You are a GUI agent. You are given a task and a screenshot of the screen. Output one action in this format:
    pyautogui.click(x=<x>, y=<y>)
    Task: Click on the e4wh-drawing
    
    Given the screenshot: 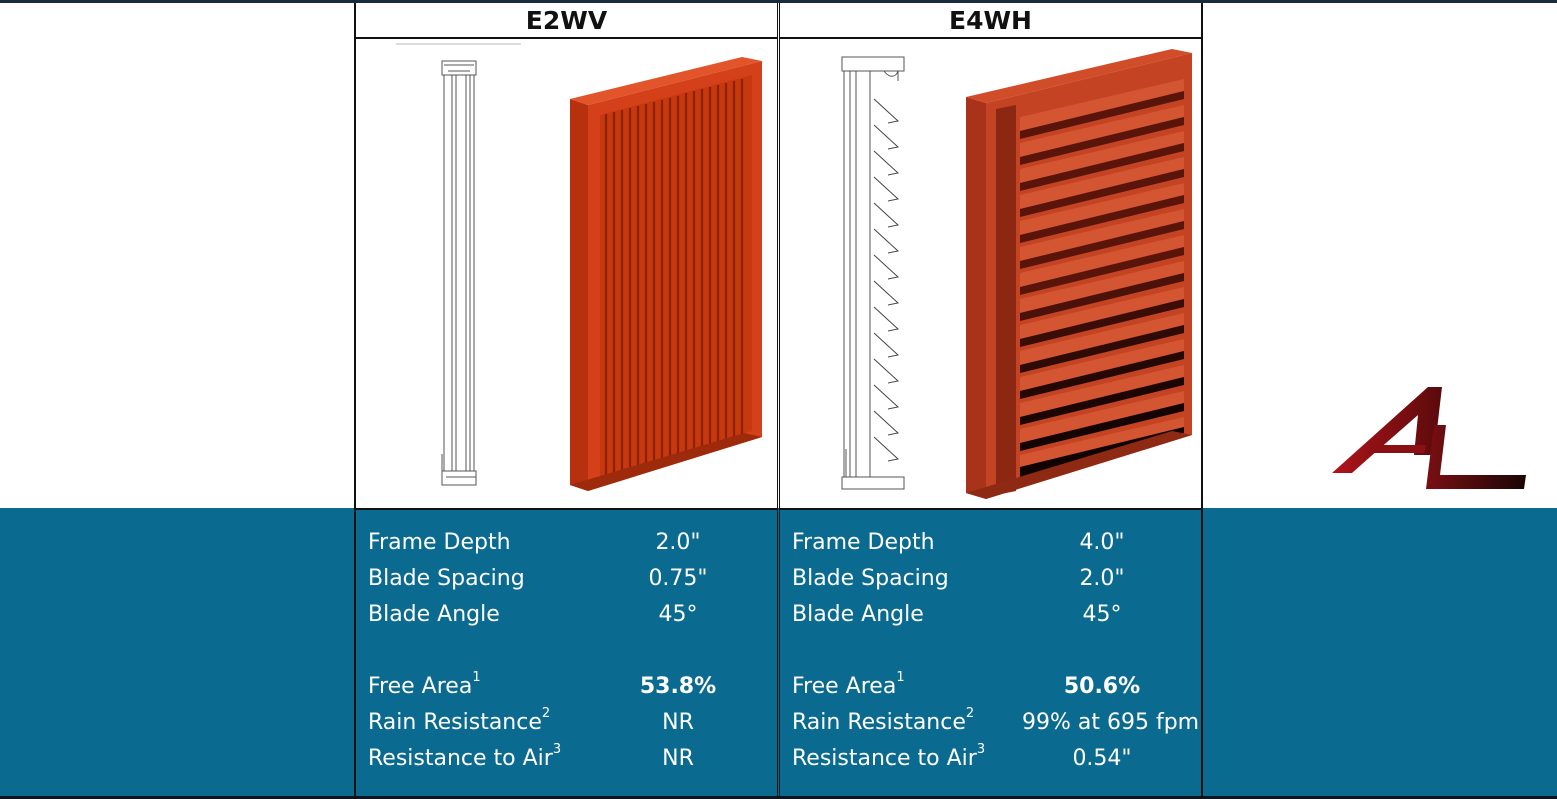 What is the action you would take?
    pyautogui.click(x=1016, y=274)
    